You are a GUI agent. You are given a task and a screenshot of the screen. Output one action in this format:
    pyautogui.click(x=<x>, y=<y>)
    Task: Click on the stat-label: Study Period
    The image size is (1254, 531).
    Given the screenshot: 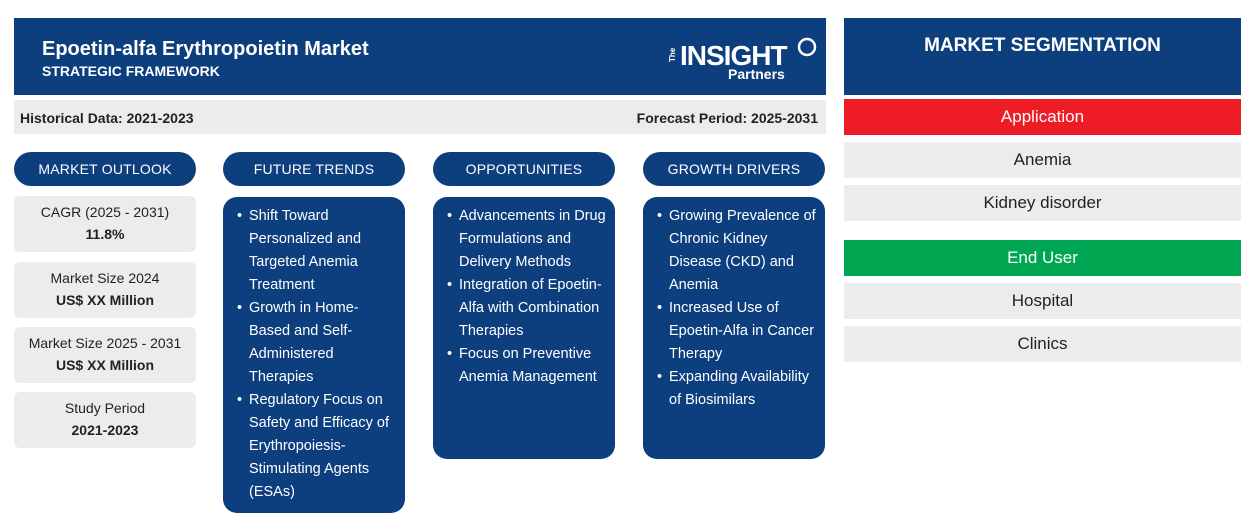 What is the action you would take?
    pyautogui.click(x=105, y=408)
    